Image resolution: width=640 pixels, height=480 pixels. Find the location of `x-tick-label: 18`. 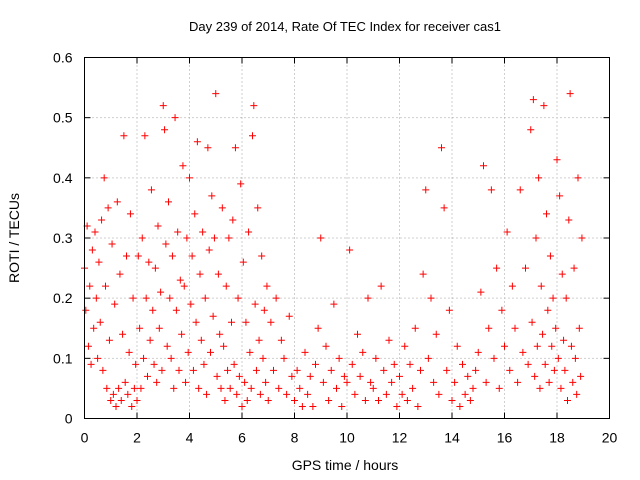

x-tick-label: 18 is located at coordinates (557, 438).